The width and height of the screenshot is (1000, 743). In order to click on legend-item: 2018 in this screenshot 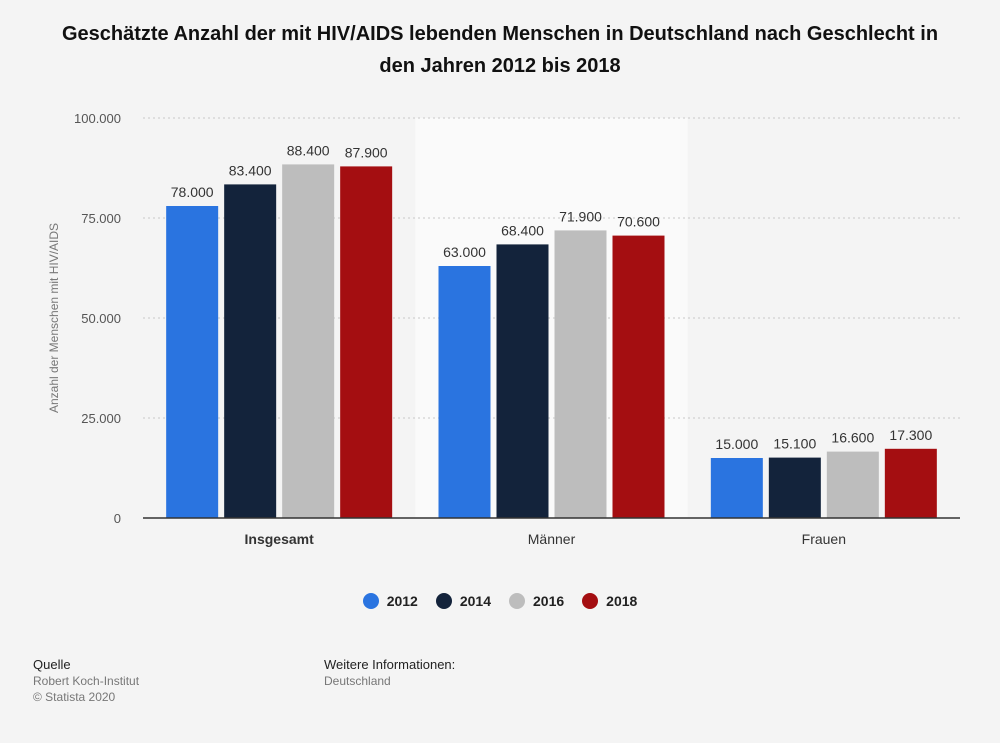, I will do `click(609, 601)`.